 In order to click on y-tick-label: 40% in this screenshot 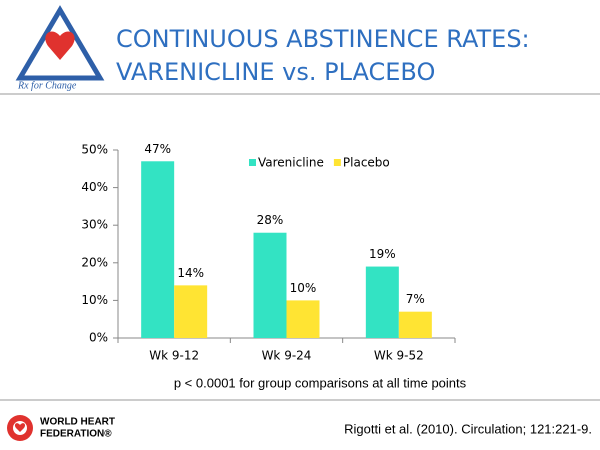, I will do `click(94, 187)`.